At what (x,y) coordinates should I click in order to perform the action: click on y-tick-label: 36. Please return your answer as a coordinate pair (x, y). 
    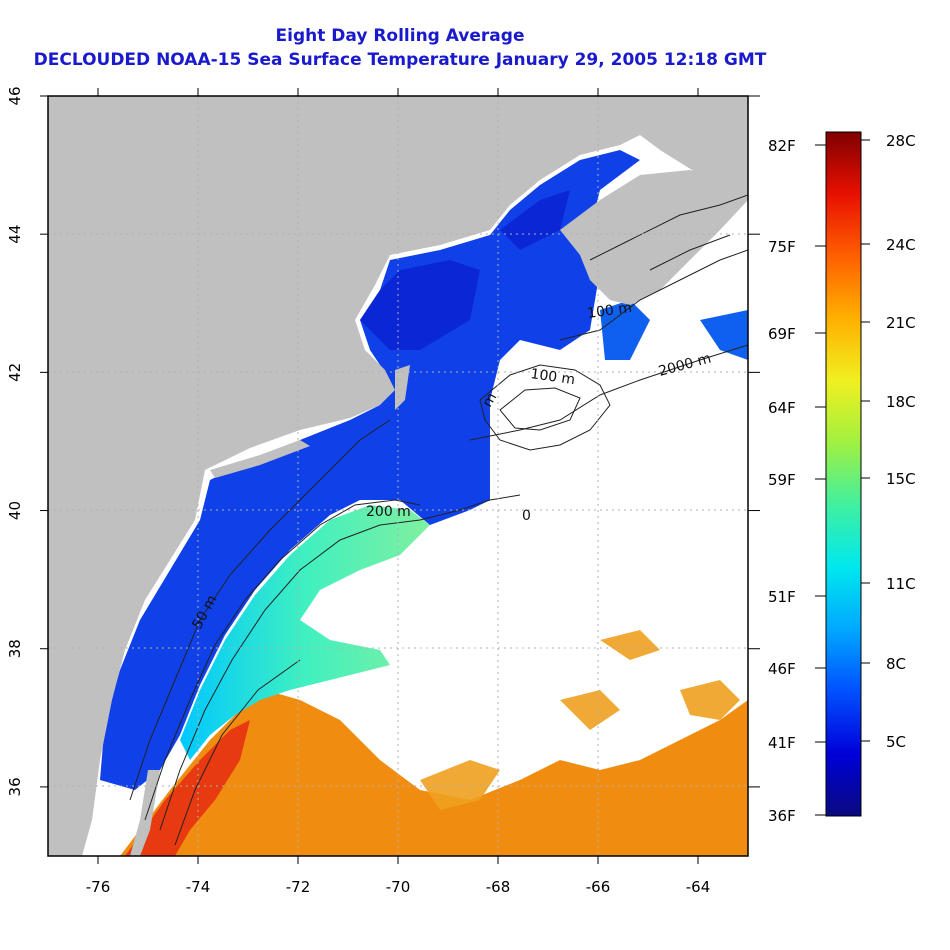
    Looking at the image, I should click on (15, 786).